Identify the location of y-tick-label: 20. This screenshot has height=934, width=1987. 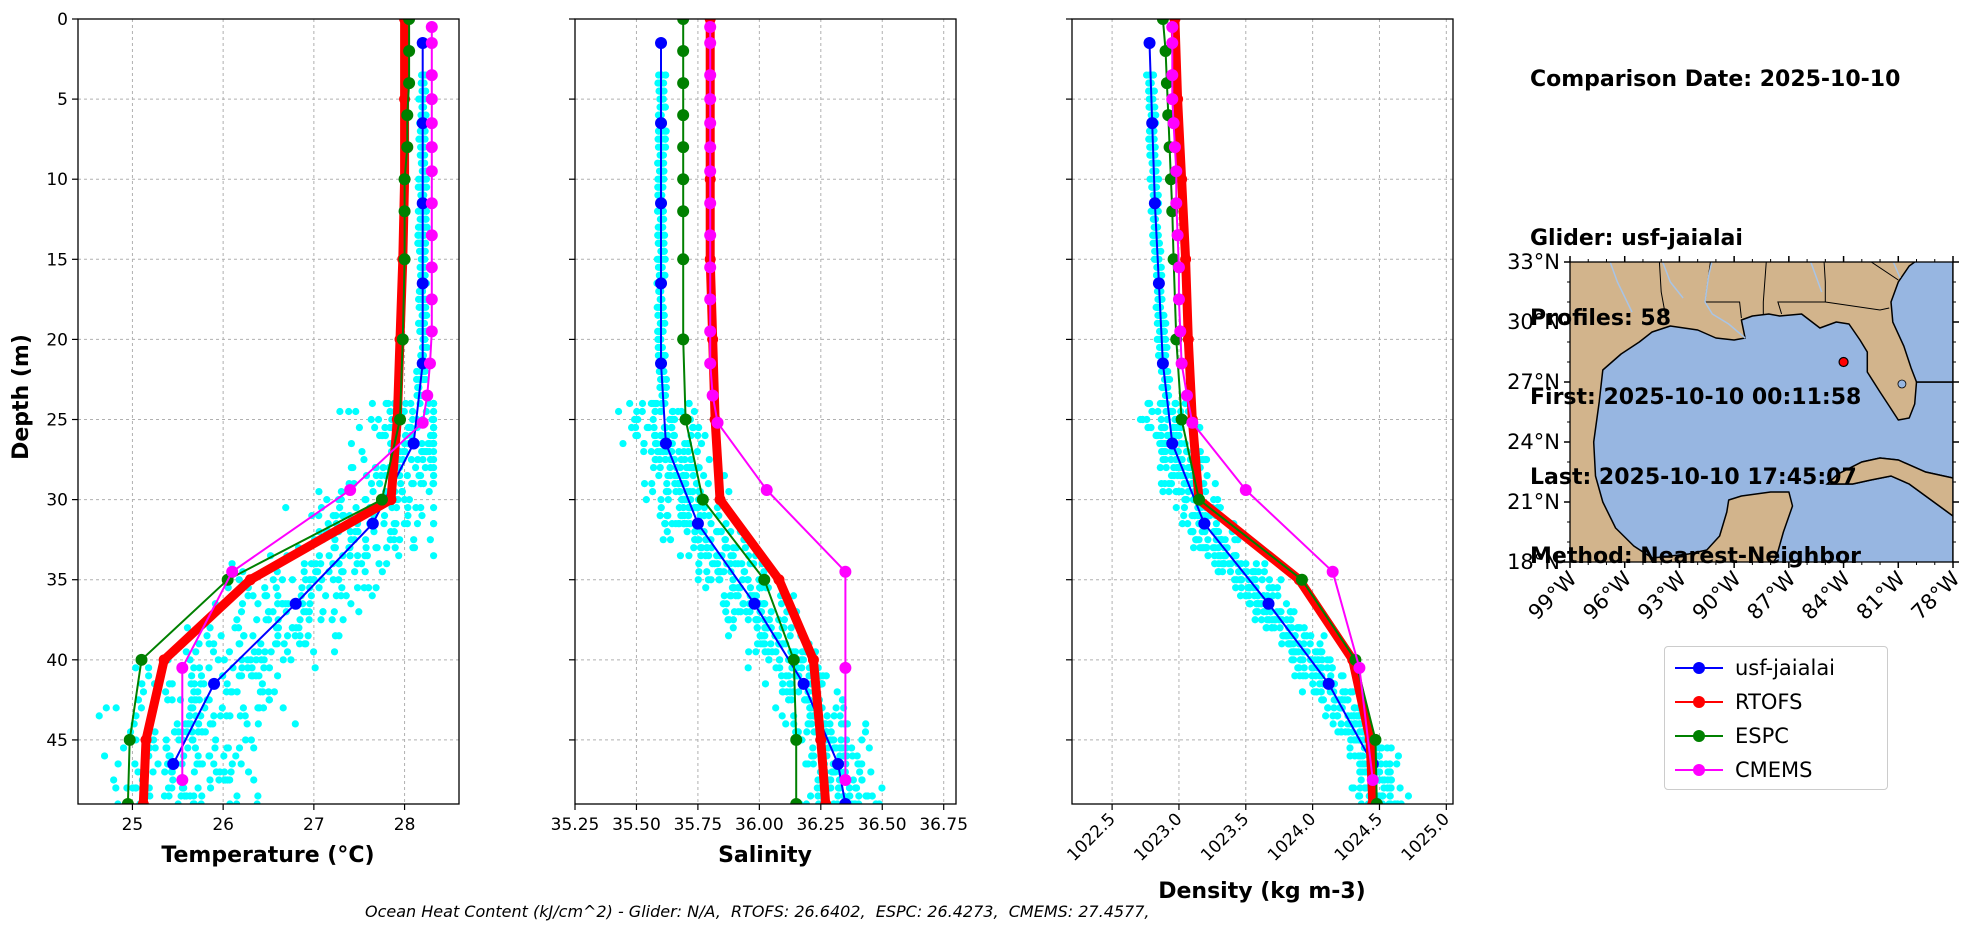
(57, 340).